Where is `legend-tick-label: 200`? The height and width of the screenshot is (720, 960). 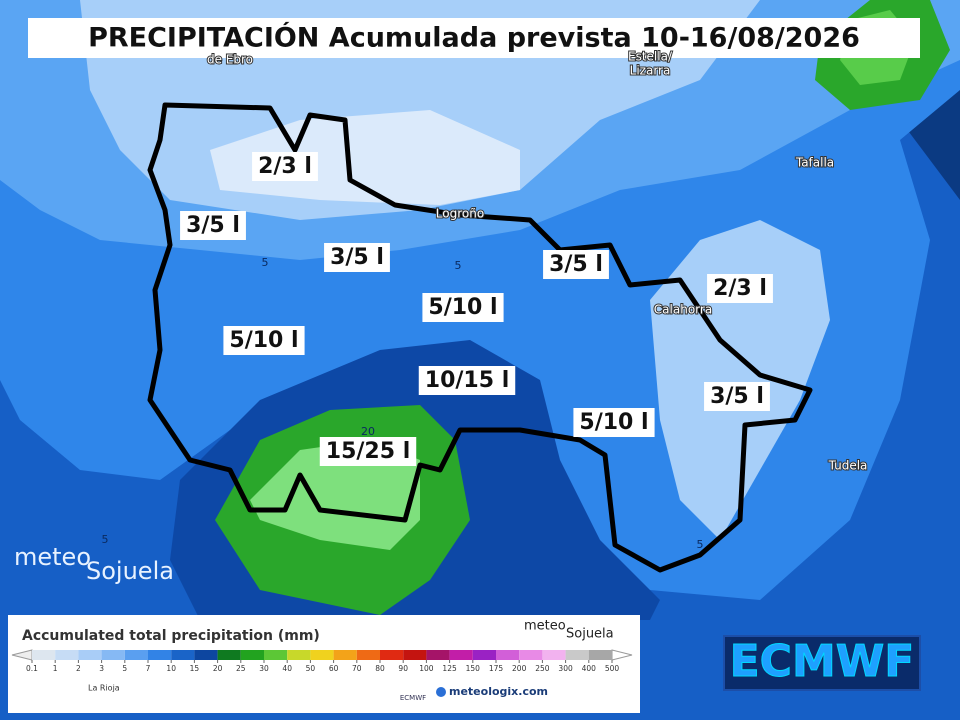
legend-tick-label: 200 is located at coordinates (519, 668).